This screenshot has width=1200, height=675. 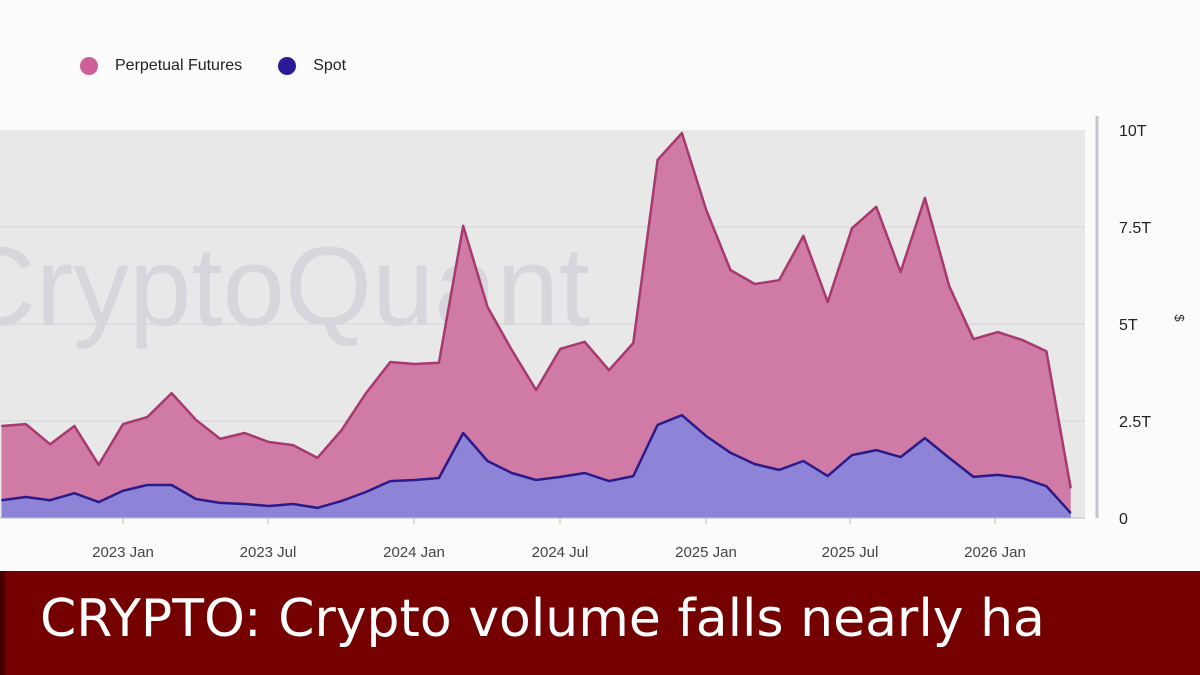 What do you see at coordinates (287, 66) in the screenshot?
I see `legend-dot-icon` at bounding box center [287, 66].